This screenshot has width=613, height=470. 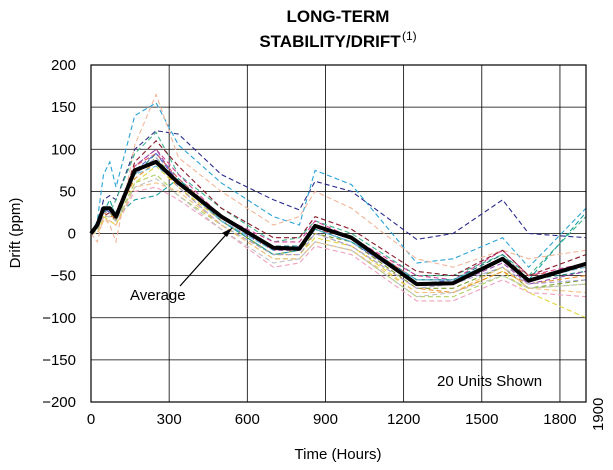 I want to click on y-tick-label: −200, so click(x=59, y=402).